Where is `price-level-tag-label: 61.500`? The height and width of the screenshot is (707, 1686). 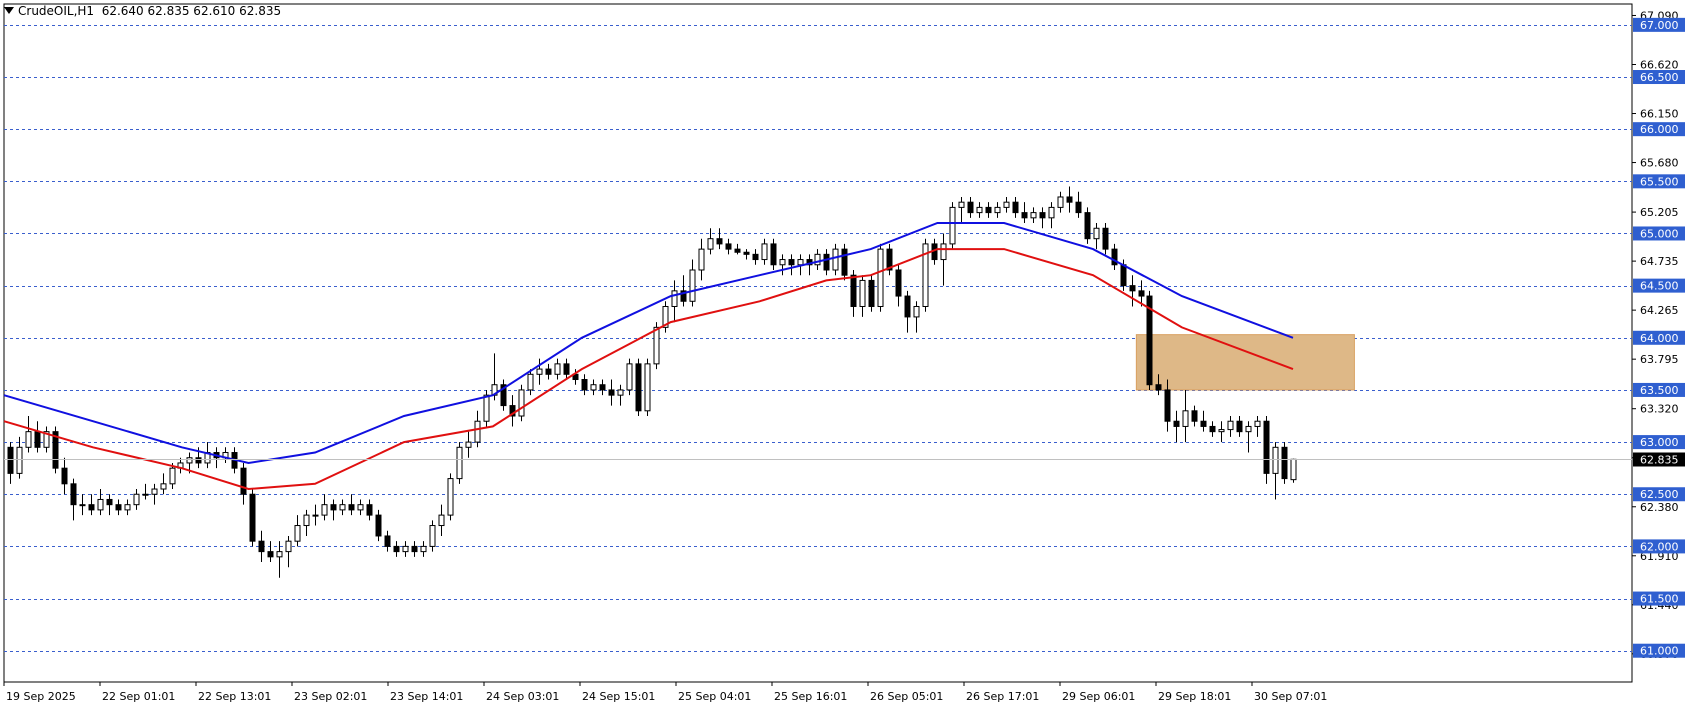
price-level-tag-label: 61.500 is located at coordinates (1659, 599).